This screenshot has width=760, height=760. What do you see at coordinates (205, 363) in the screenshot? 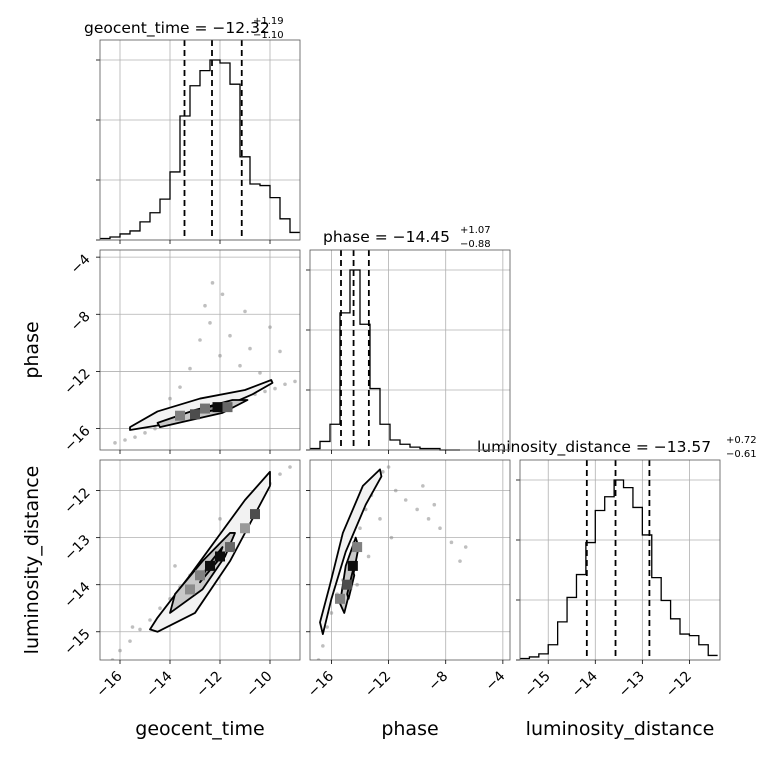
I see `scatter-body-geocent-time-vs-phase` at bounding box center [205, 363].